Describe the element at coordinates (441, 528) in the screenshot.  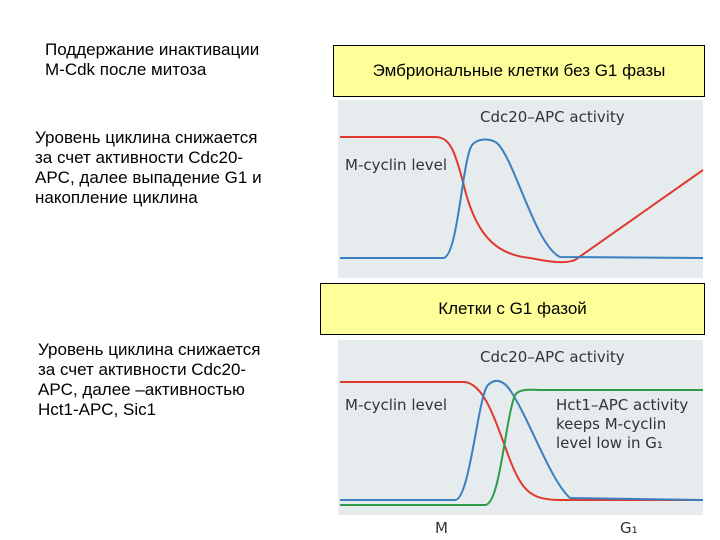
I see `axis-label: M` at that location.